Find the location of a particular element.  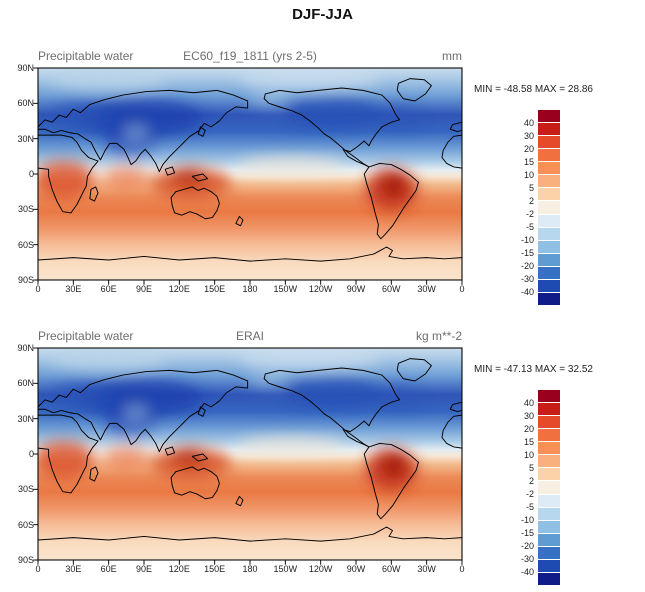

panel-title: ERAI is located at coordinates (249, 336).